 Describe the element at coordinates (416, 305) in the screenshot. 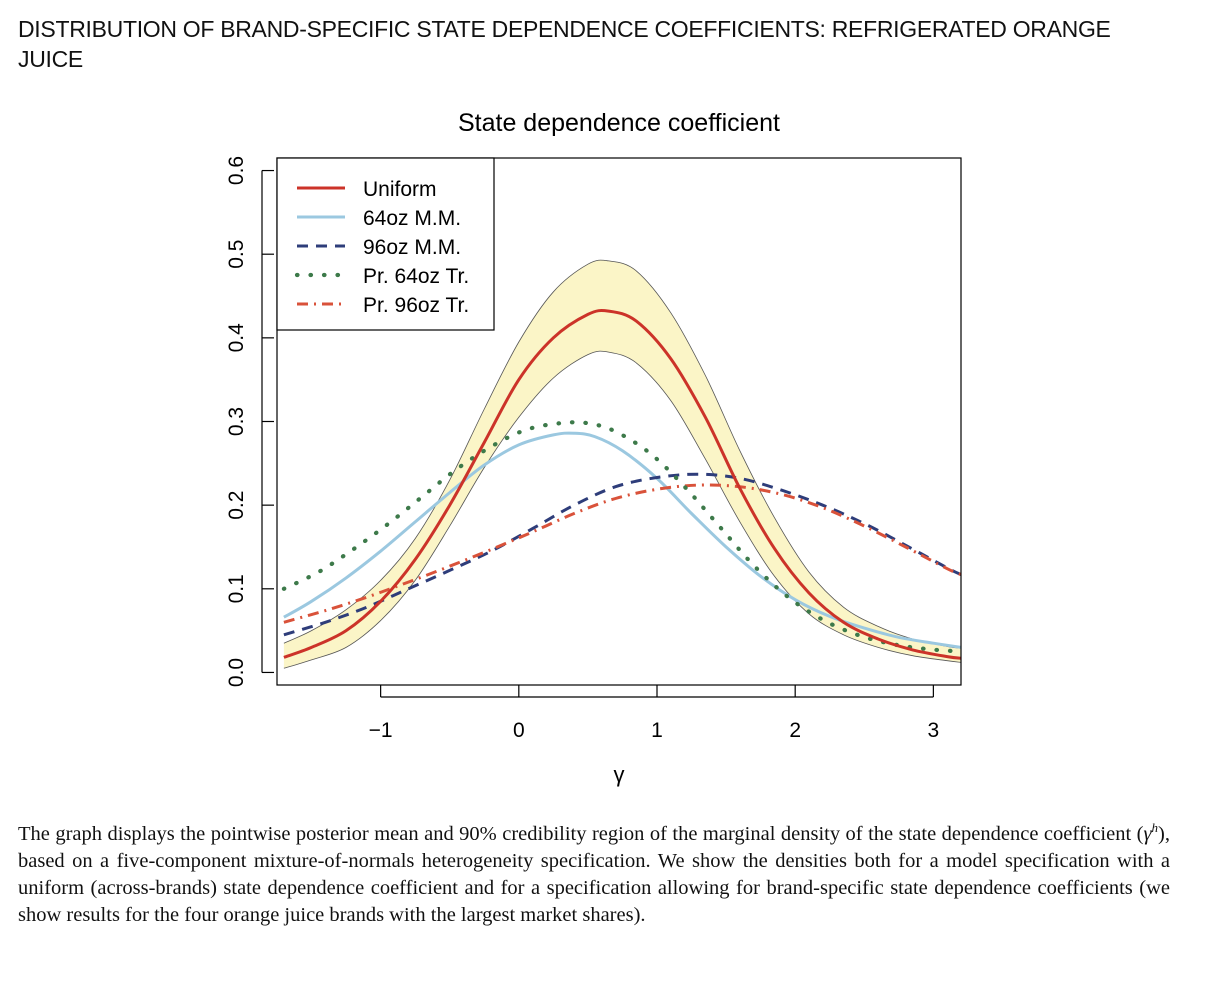

I see `legend-label-4: Pr. 96oz Tr.` at that location.